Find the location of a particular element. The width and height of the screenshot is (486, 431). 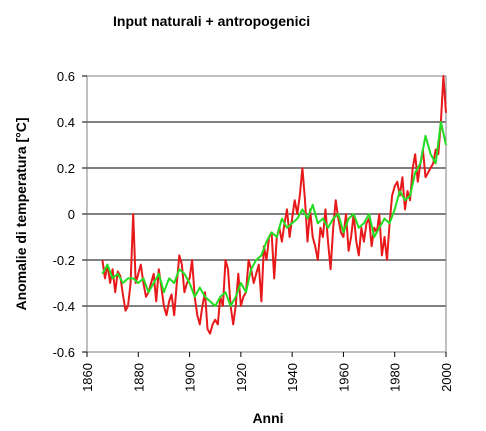

y-tick-label: 0 is located at coordinates (71, 214).